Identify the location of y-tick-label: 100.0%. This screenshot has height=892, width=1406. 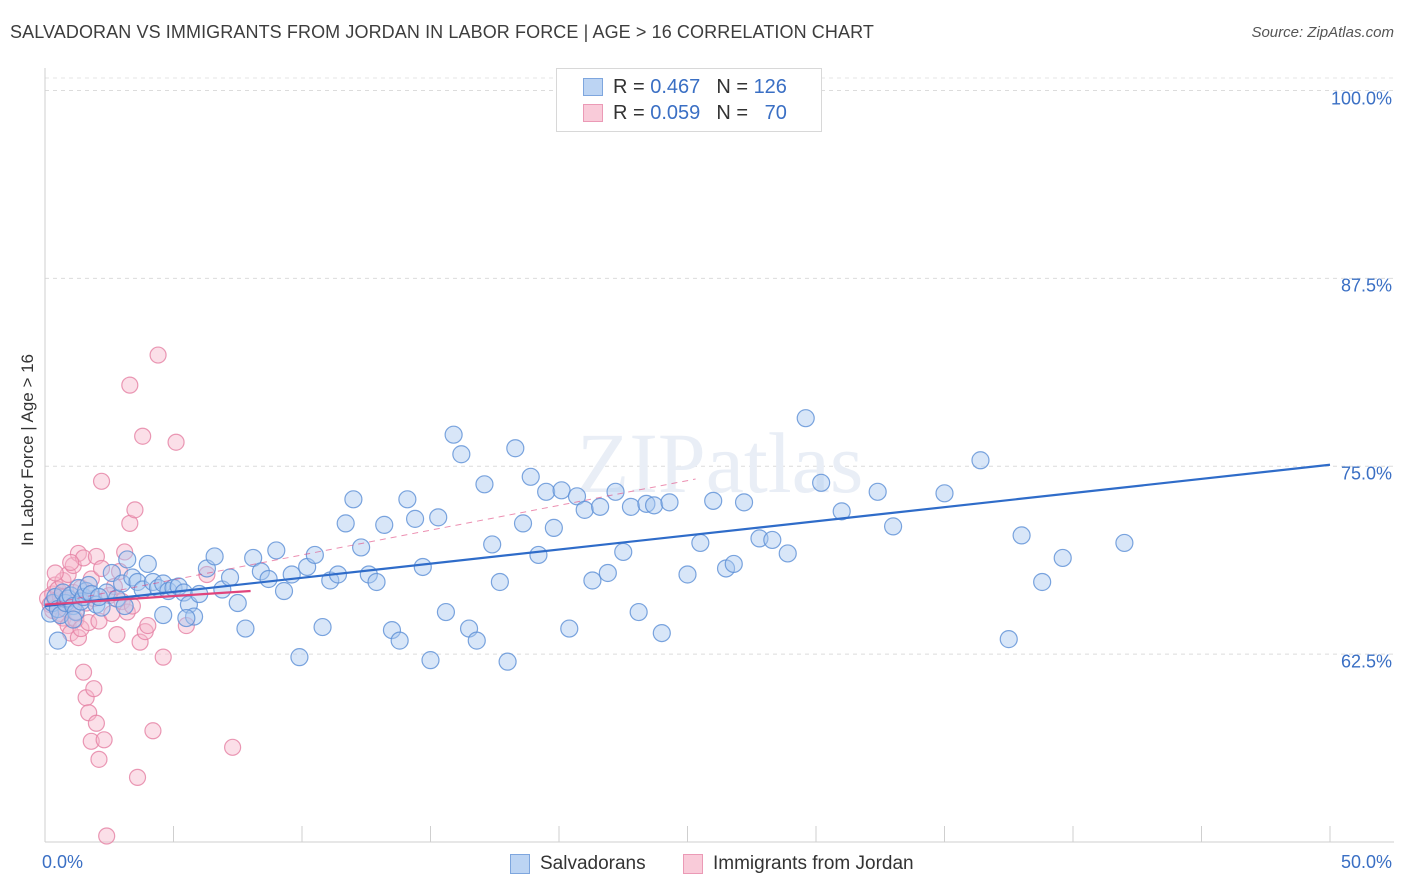
(1361, 98).